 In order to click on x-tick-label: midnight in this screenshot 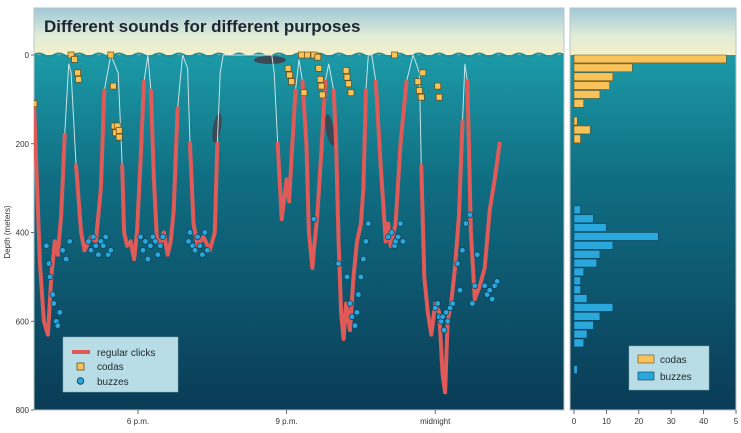, I will do `click(435, 421)`.